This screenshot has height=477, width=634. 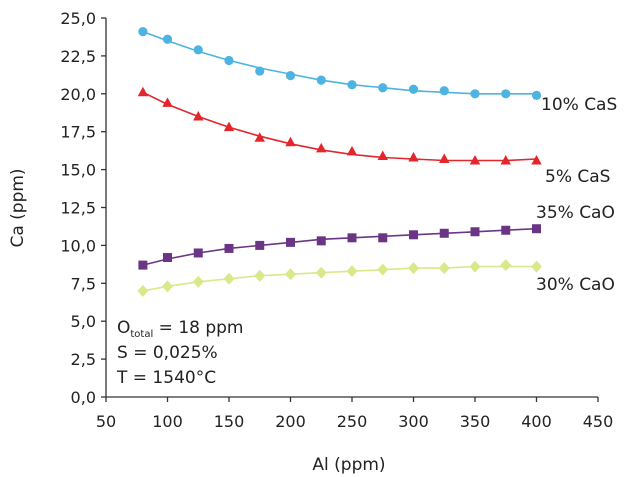 I want to click on sulfur-annotation: S = 0,025%, so click(x=167, y=353).